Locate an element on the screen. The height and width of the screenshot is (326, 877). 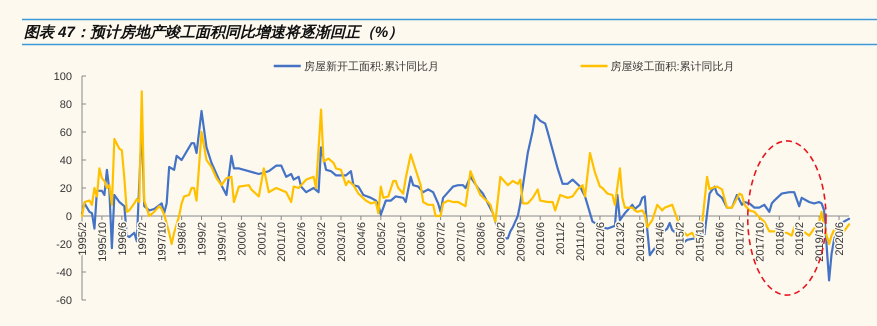
x-tick-label: 2010/6 is located at coordinates (541, 239).